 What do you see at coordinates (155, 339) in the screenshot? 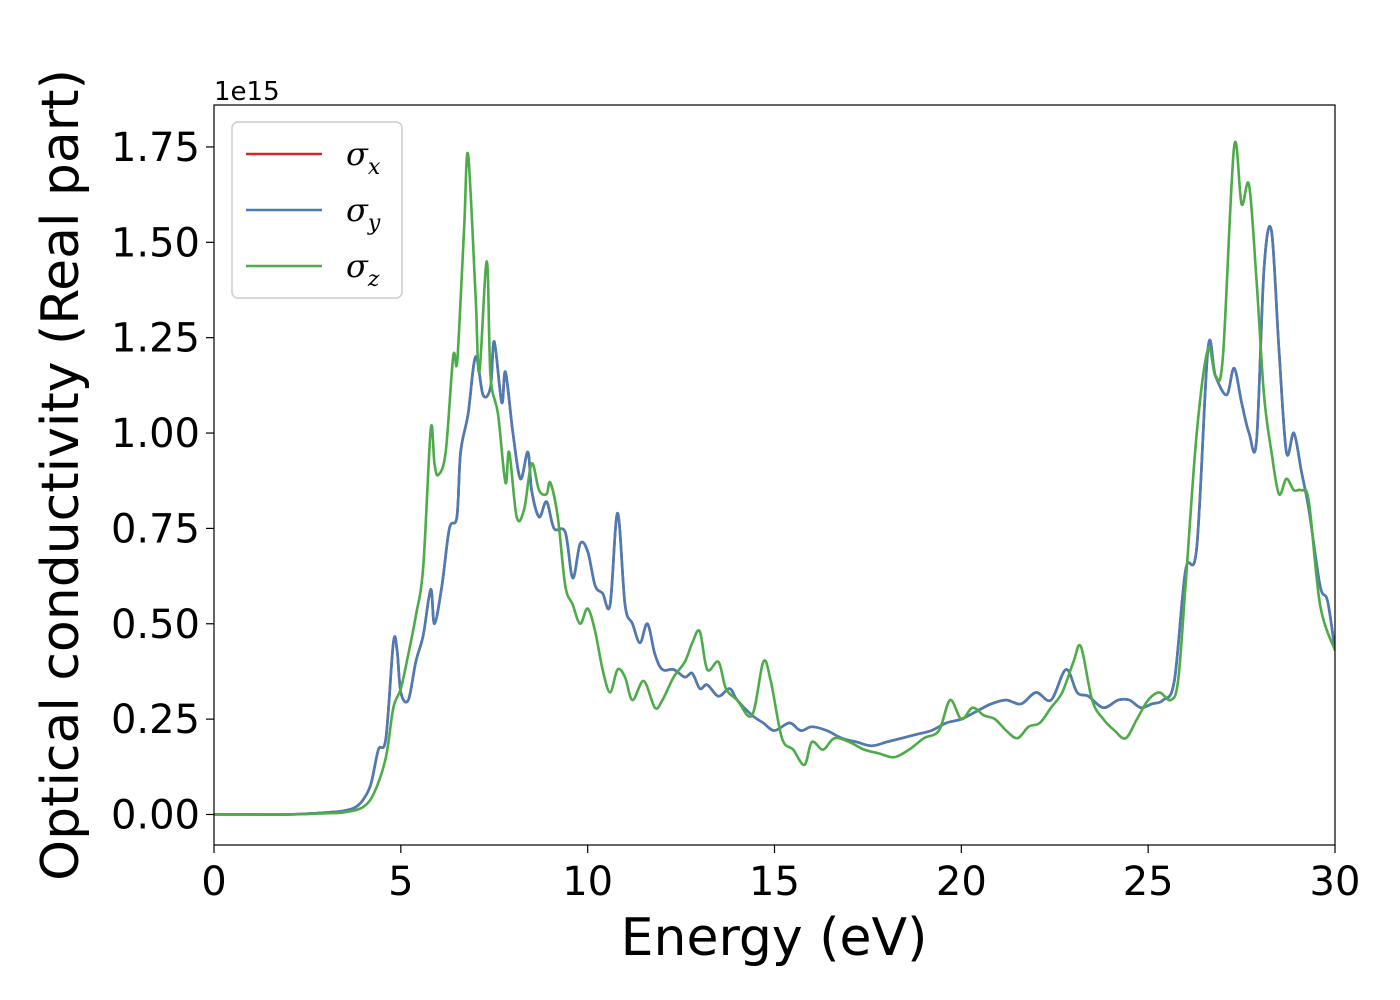
I see `y-tick-label: 1.25` at bounding box center [155, 339].